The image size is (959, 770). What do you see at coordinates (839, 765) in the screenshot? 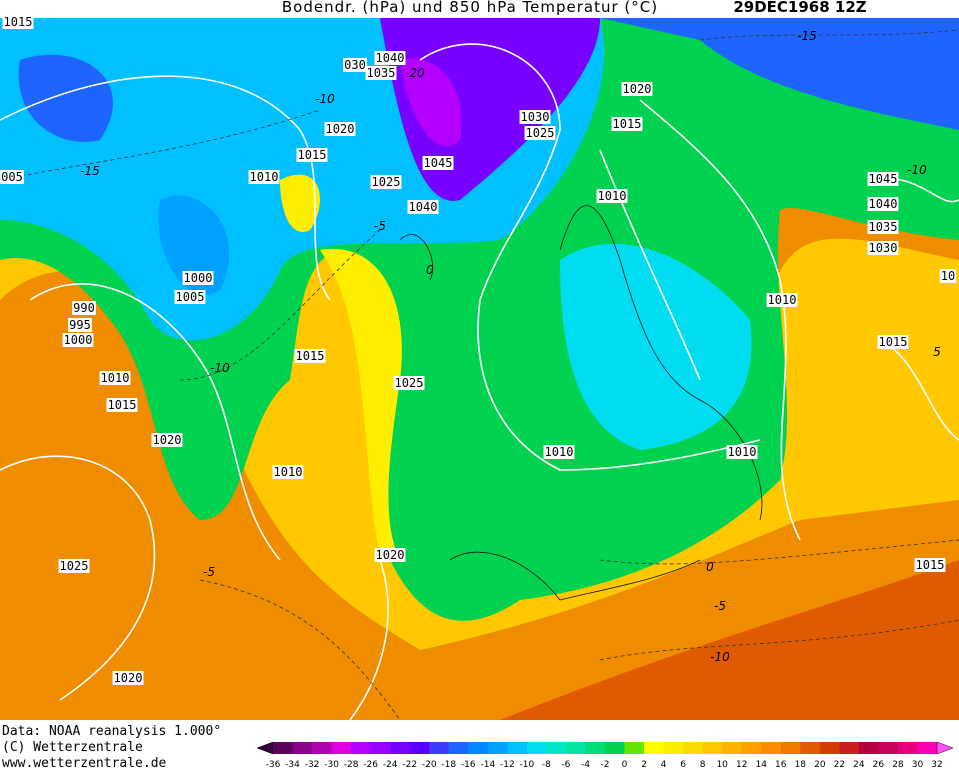
I see `colorbar-label: 22` at bounding box center [839, 765].